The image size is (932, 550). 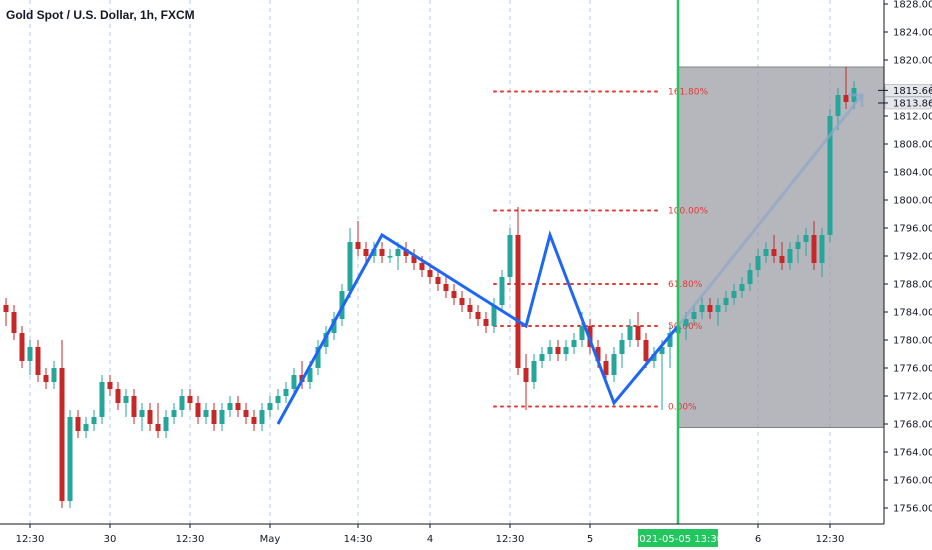 I want to click on chart-title: Gold Spot / U.S. Dollar, 1h, FXCM, so click(x=100, y=15).